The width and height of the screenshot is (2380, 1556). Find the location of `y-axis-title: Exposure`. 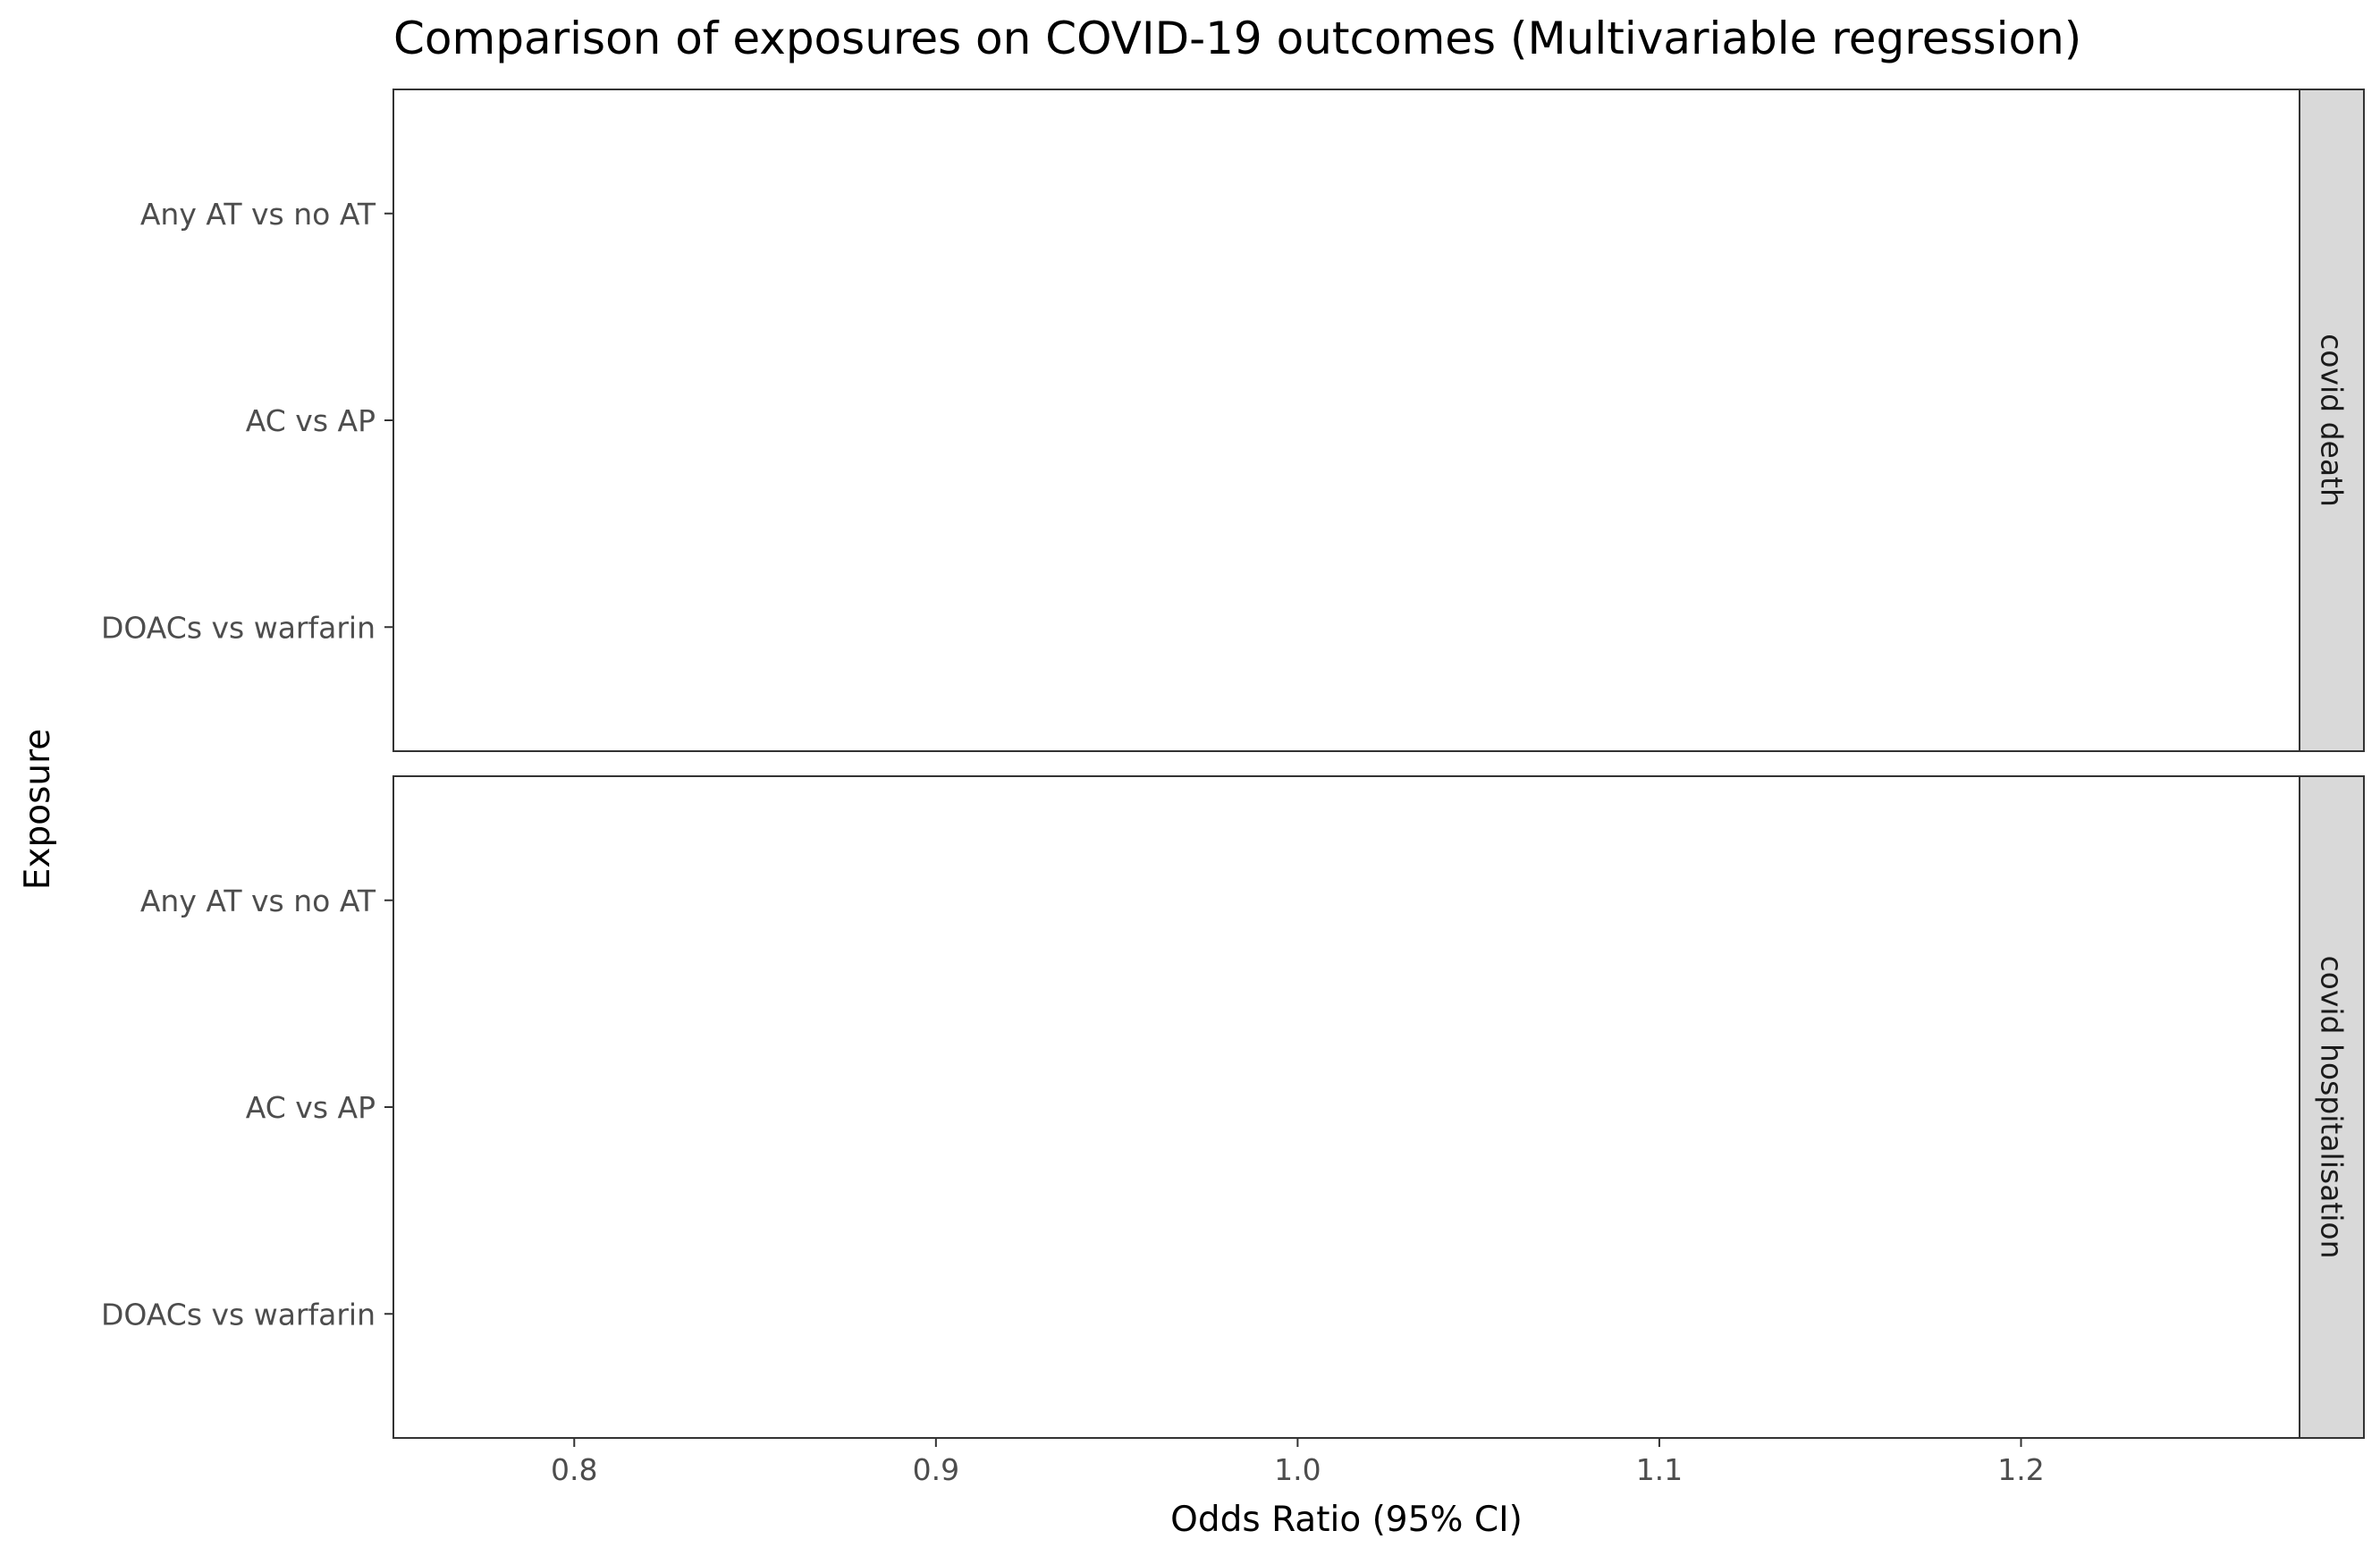

y-axis-title: Exposure is located at coordinates (38, 810).